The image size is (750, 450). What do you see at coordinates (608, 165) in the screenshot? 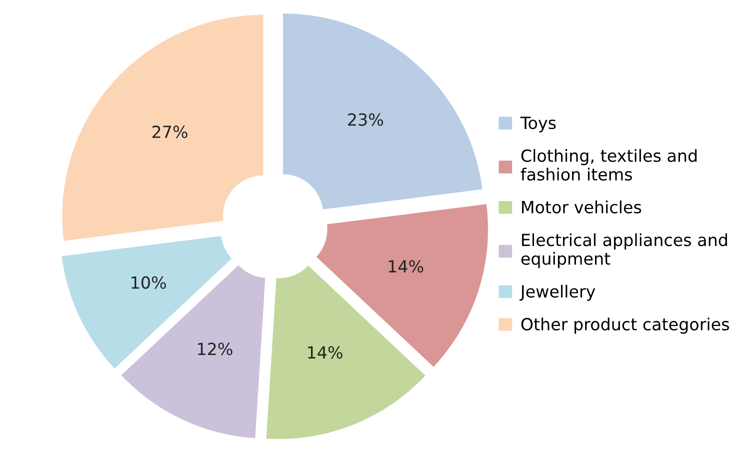
I see `legend-label: Clothing, textiles and fashion items` at bounding box center [608, 165].